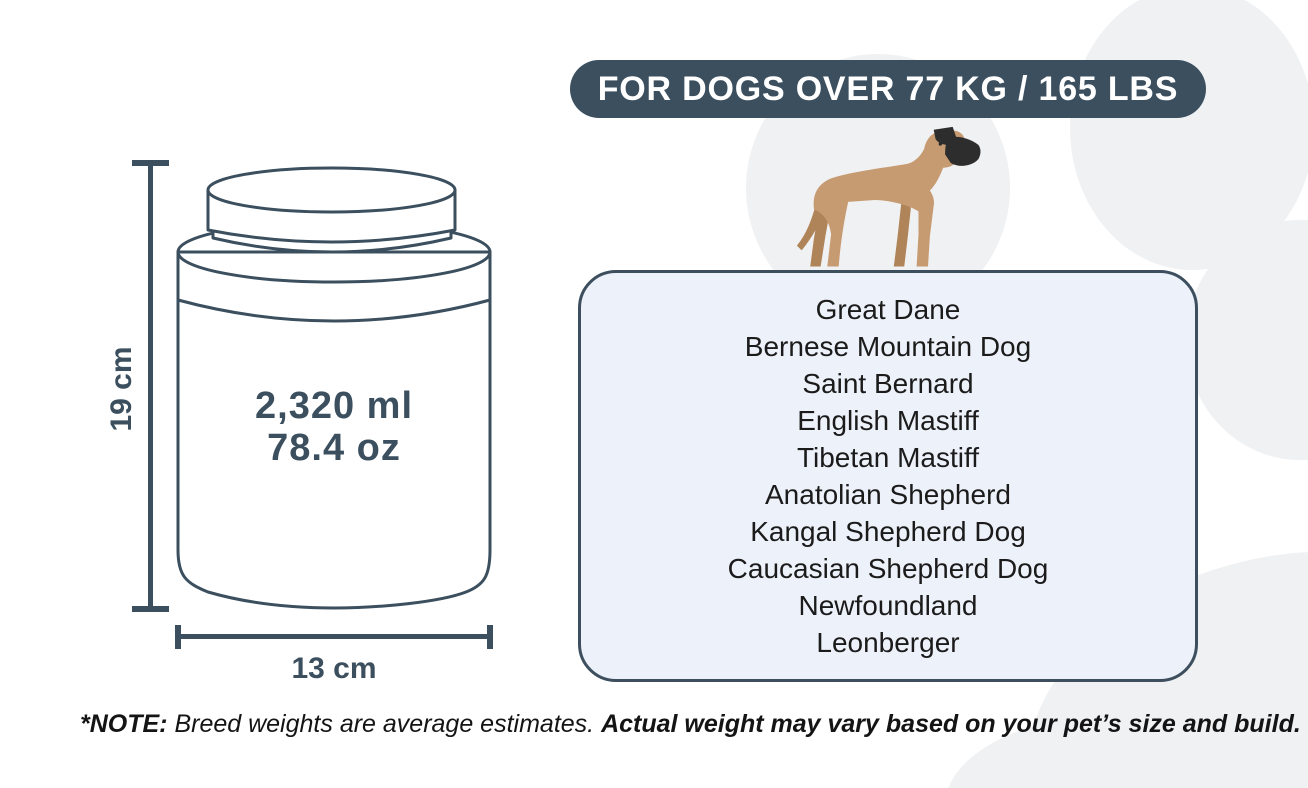  What do you see at coordinates (888, 346) in the screenshot?
I see `breed-list-item: Bernese Mountain Dog` at bounding box center [888, 346].